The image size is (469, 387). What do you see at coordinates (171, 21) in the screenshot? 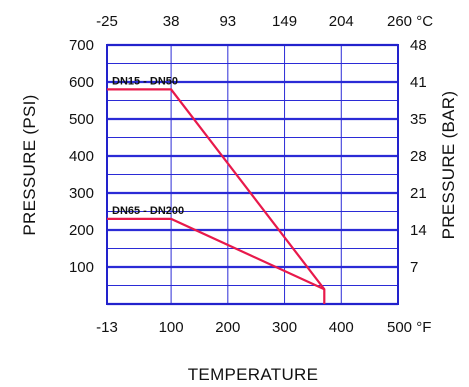
I see `x2-tick-label: 38` at bounding box center [171, 21].